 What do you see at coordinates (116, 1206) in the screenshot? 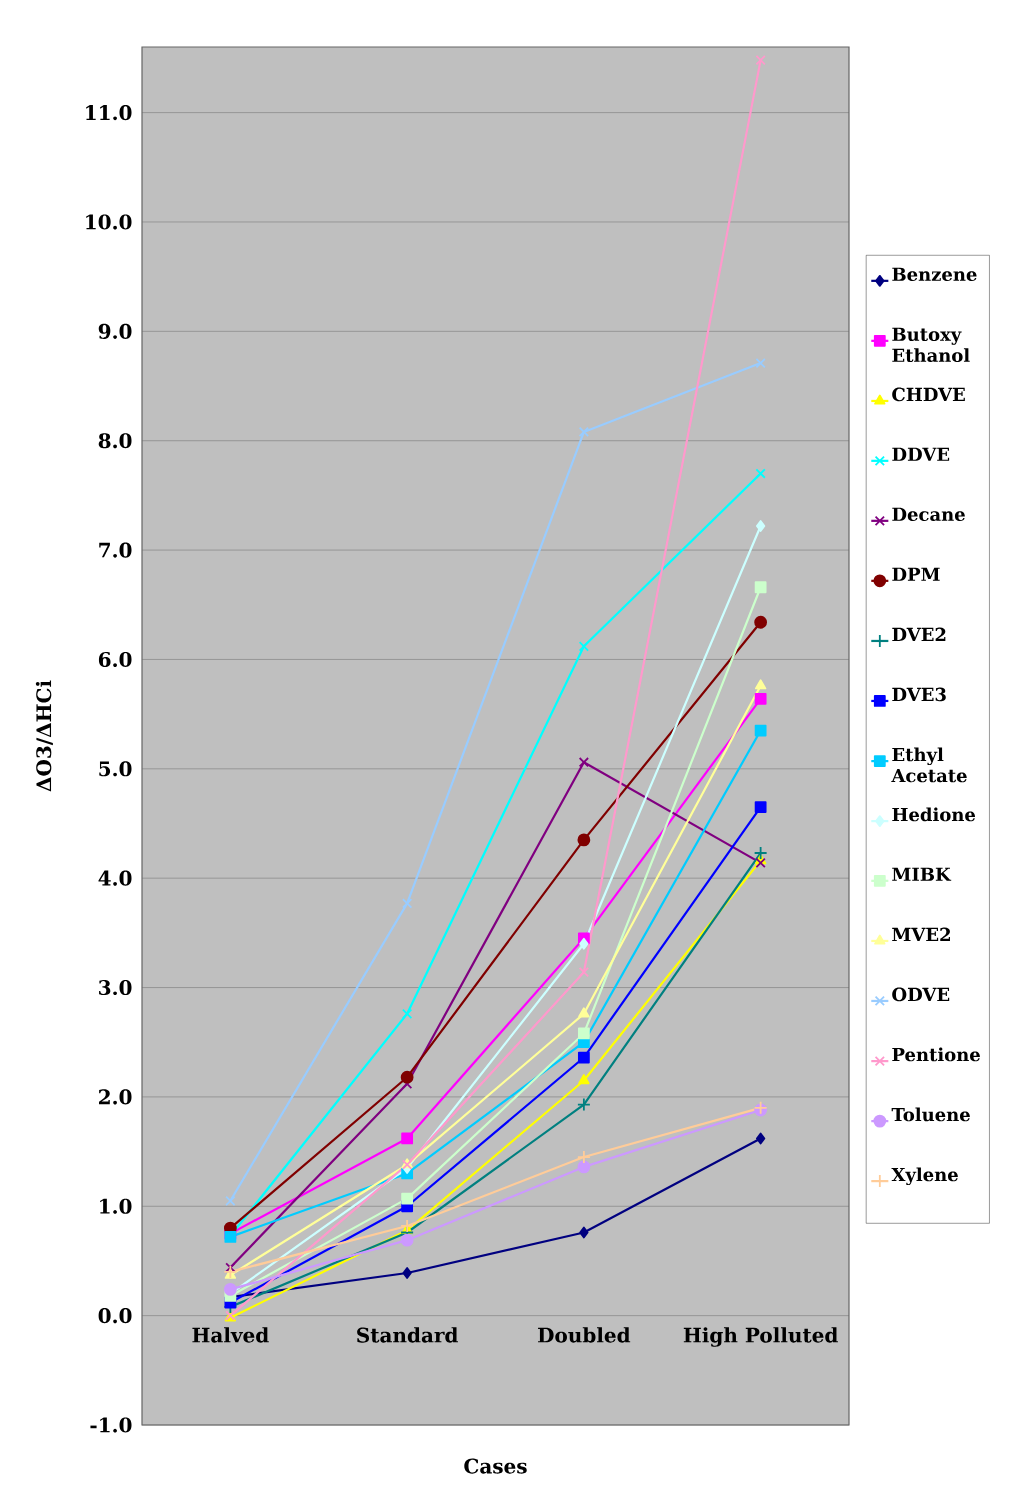
I see `y-tick-label: 1.0` at bounding box center [116, 1206].